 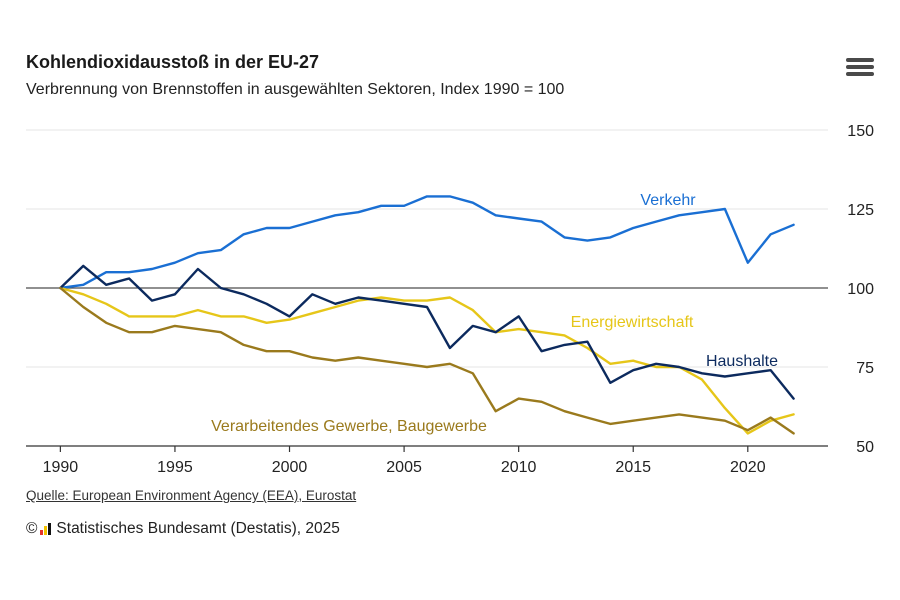 I want to click on y-tick-label: 75, so click(x=865, y=368).